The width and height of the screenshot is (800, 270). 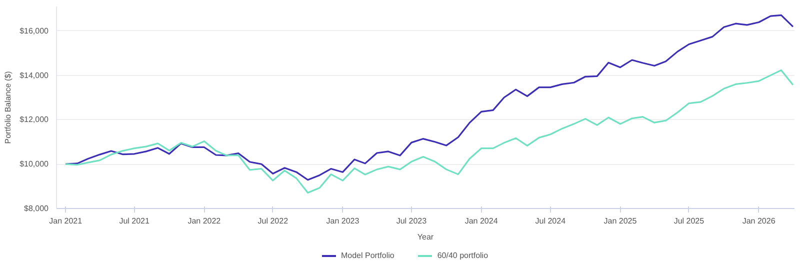 I want to click on x-tick-label: Jan 2022, so click(x=205, y=221).